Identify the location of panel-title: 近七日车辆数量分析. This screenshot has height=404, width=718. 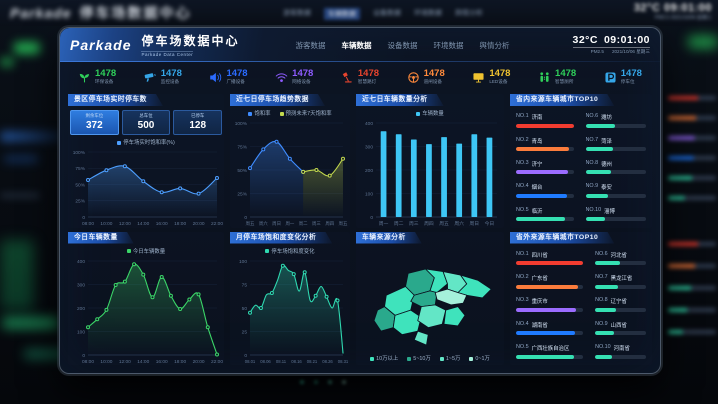
(400, 100).